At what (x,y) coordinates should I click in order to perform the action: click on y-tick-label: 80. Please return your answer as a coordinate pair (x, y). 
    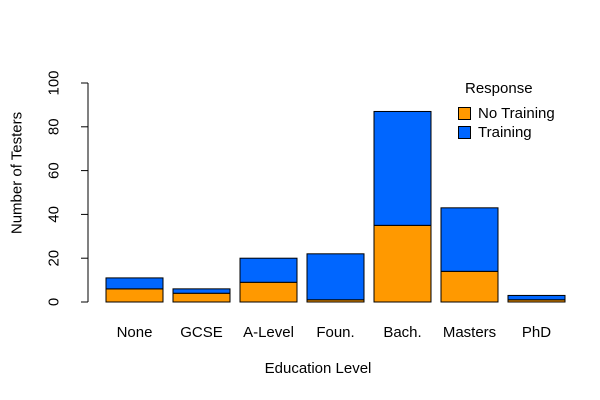
    Looking at the image, I should click on (54, 126).